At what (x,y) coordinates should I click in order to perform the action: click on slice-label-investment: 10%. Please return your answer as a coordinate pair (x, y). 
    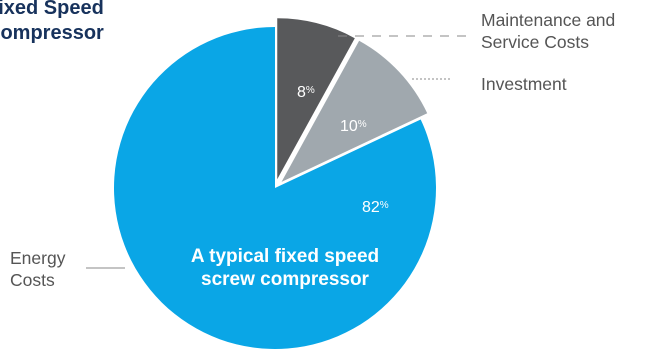
    Looking at the image, I should click on (353, 127).